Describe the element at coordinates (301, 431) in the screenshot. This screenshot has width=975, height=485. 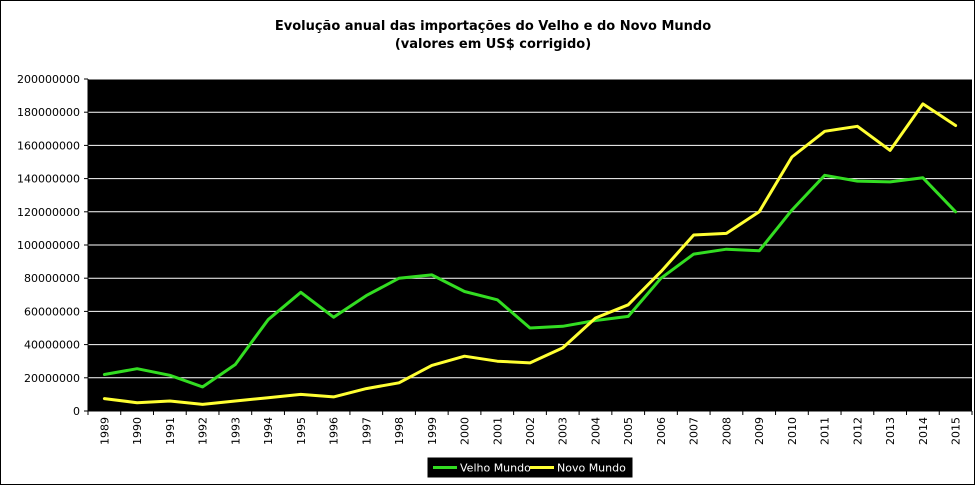
I see `x-tick-label: 1995` at that location.